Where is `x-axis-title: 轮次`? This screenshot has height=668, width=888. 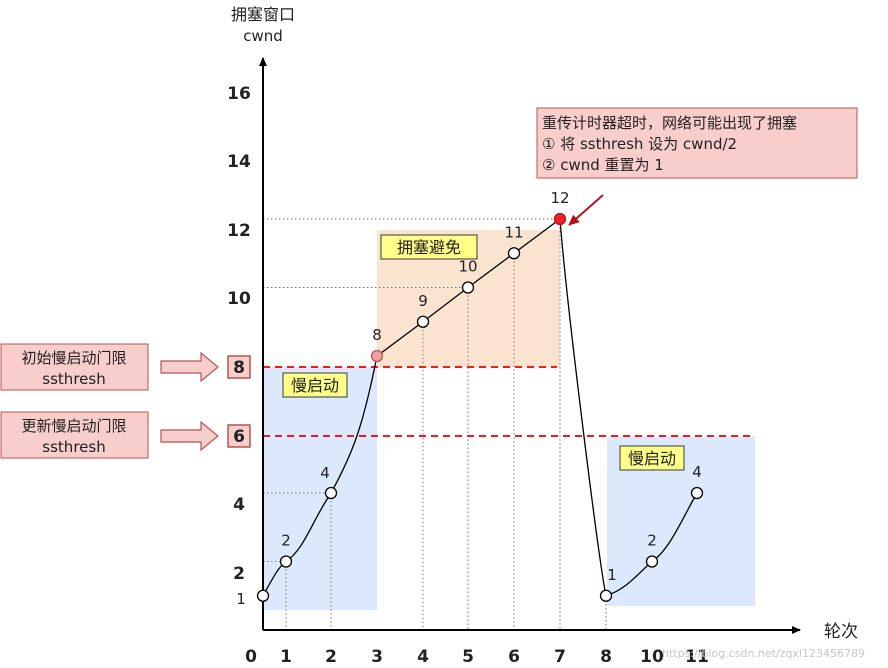 x-axis-title: 轮次 is located at coordinates (841, 632).